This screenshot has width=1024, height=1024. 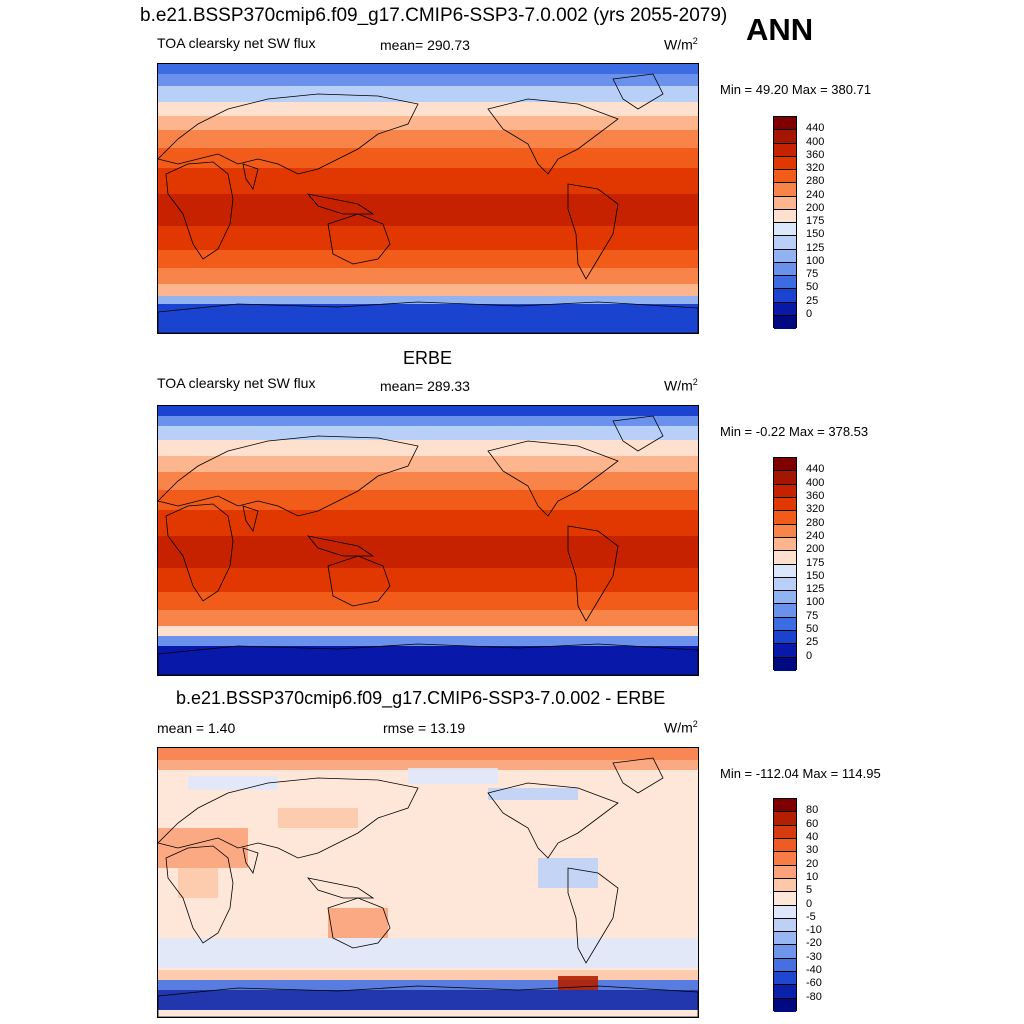 I want to click on colorbar-tick-label: 440, so click(x=815, y=469).